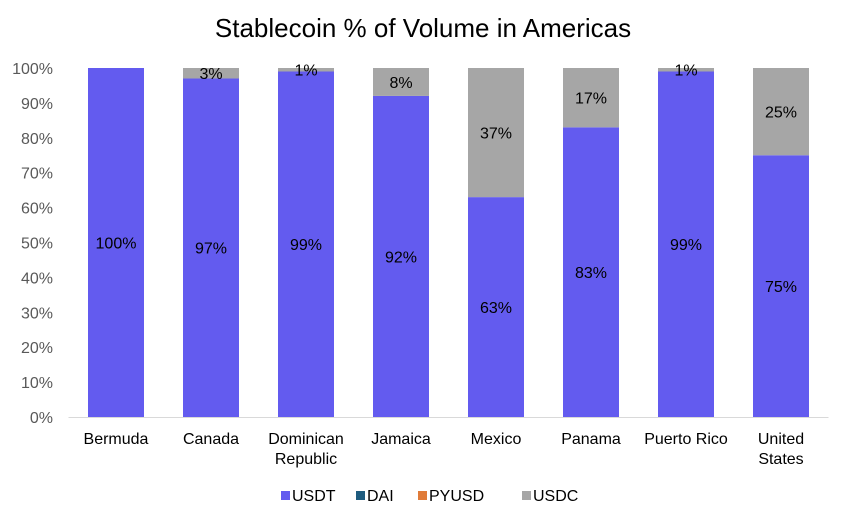 The width and height of the screenshot is (847, 524). Describe the element at coordinates (781, 439) in the screenshot. I see `x-tick-label: United` at that location.